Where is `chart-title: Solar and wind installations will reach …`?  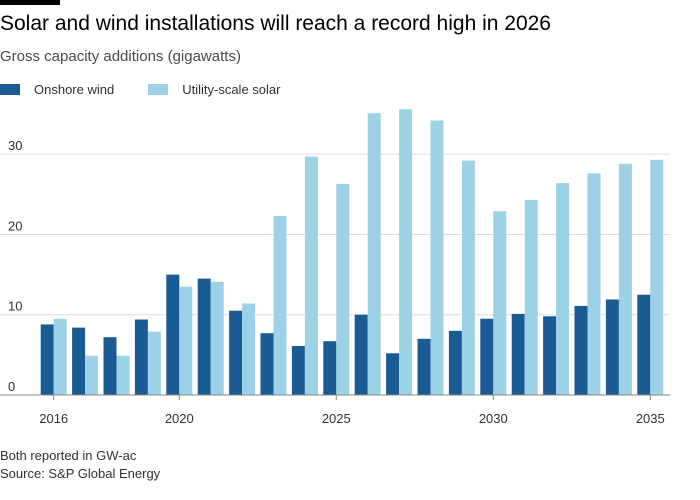
chart-title: Solar and wind installations will reach … is located at coordinates (275, 23).